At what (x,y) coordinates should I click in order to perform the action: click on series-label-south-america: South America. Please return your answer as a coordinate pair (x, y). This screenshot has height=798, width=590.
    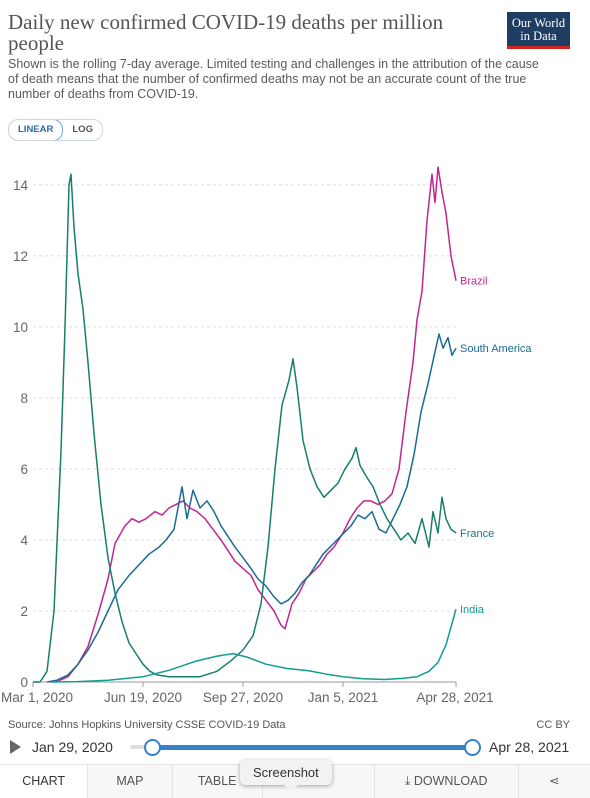
    Looking at the image, I should click on (496, 349).